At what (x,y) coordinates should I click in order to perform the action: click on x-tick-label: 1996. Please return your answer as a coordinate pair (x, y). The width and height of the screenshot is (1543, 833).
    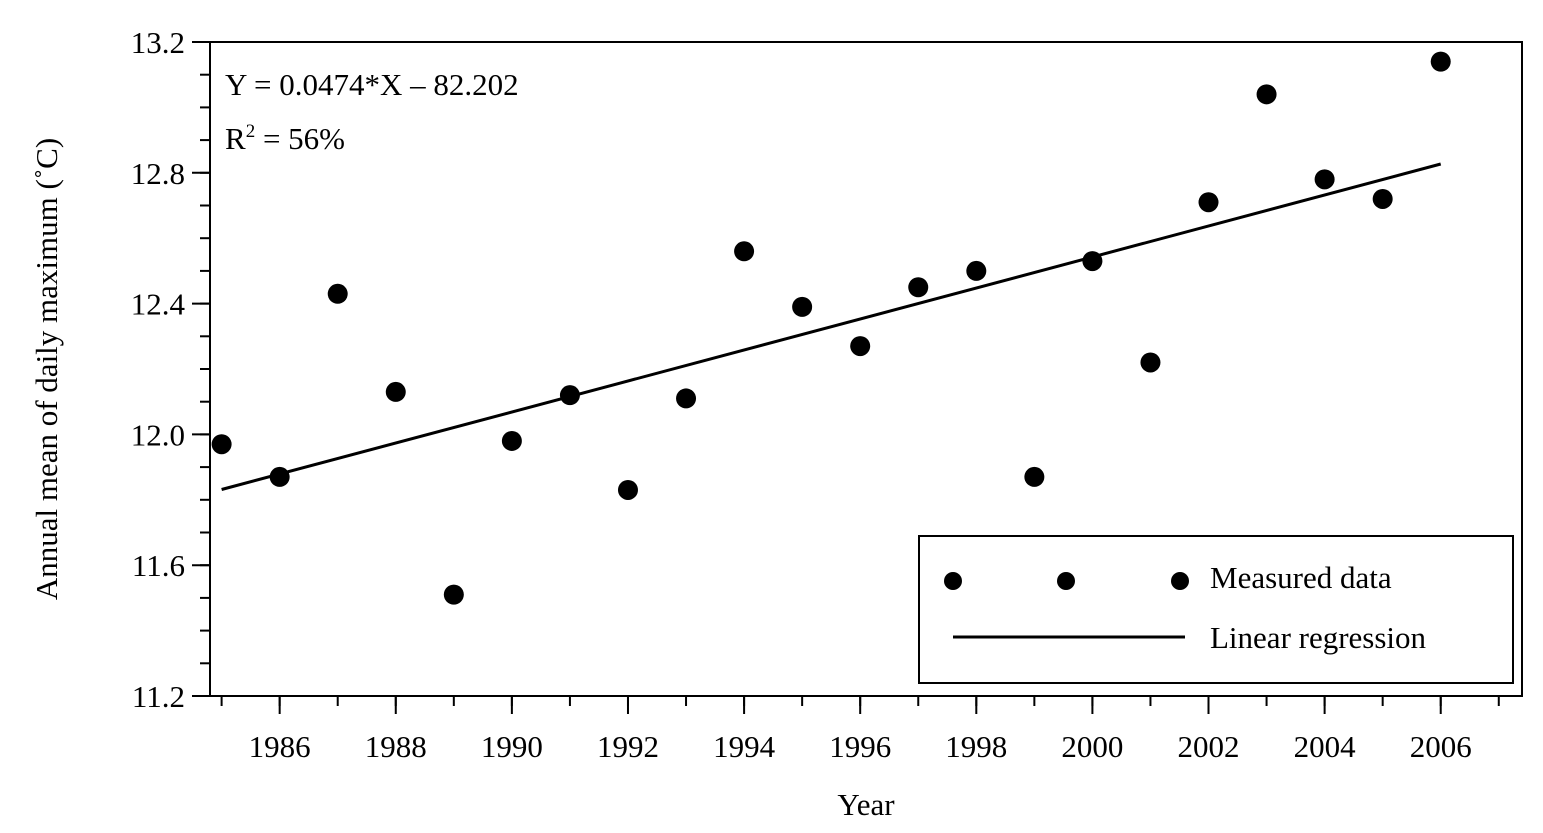
    Looking at the image, I should click on (860, 746).